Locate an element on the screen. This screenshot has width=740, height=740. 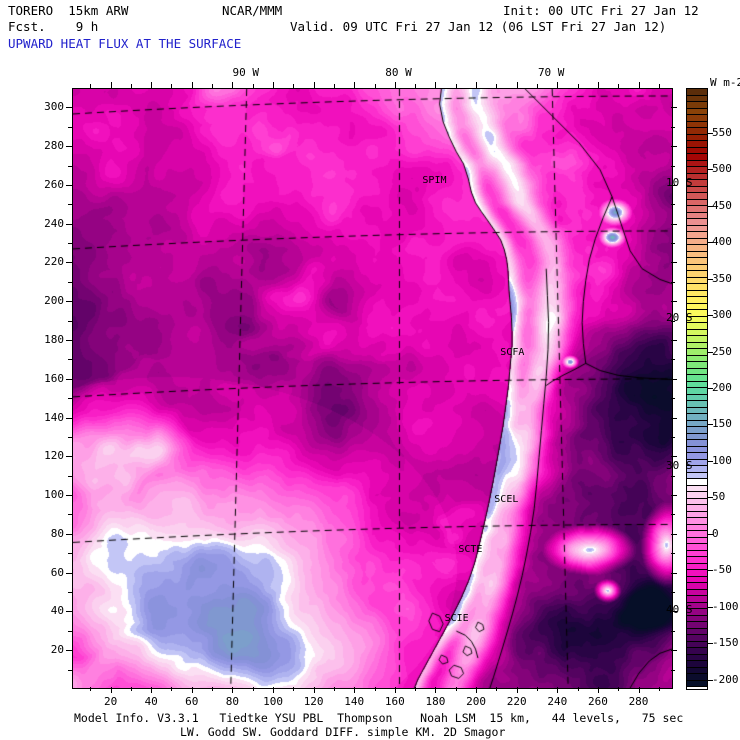
colorbar-tick-label: -200 is located at coordinates (725, 679).